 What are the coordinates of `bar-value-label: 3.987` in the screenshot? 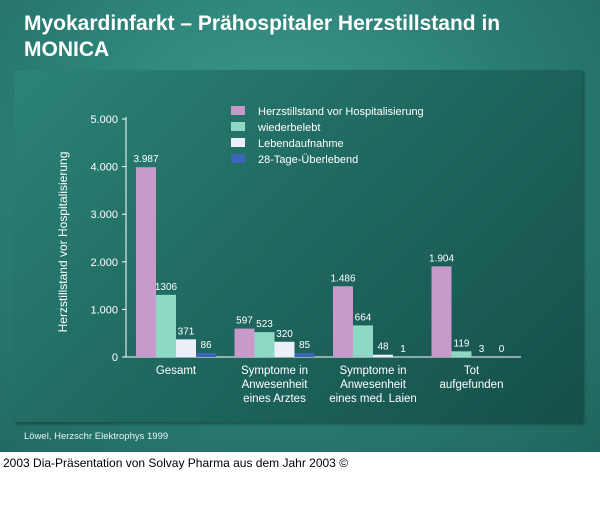 It's located at (145, 159).